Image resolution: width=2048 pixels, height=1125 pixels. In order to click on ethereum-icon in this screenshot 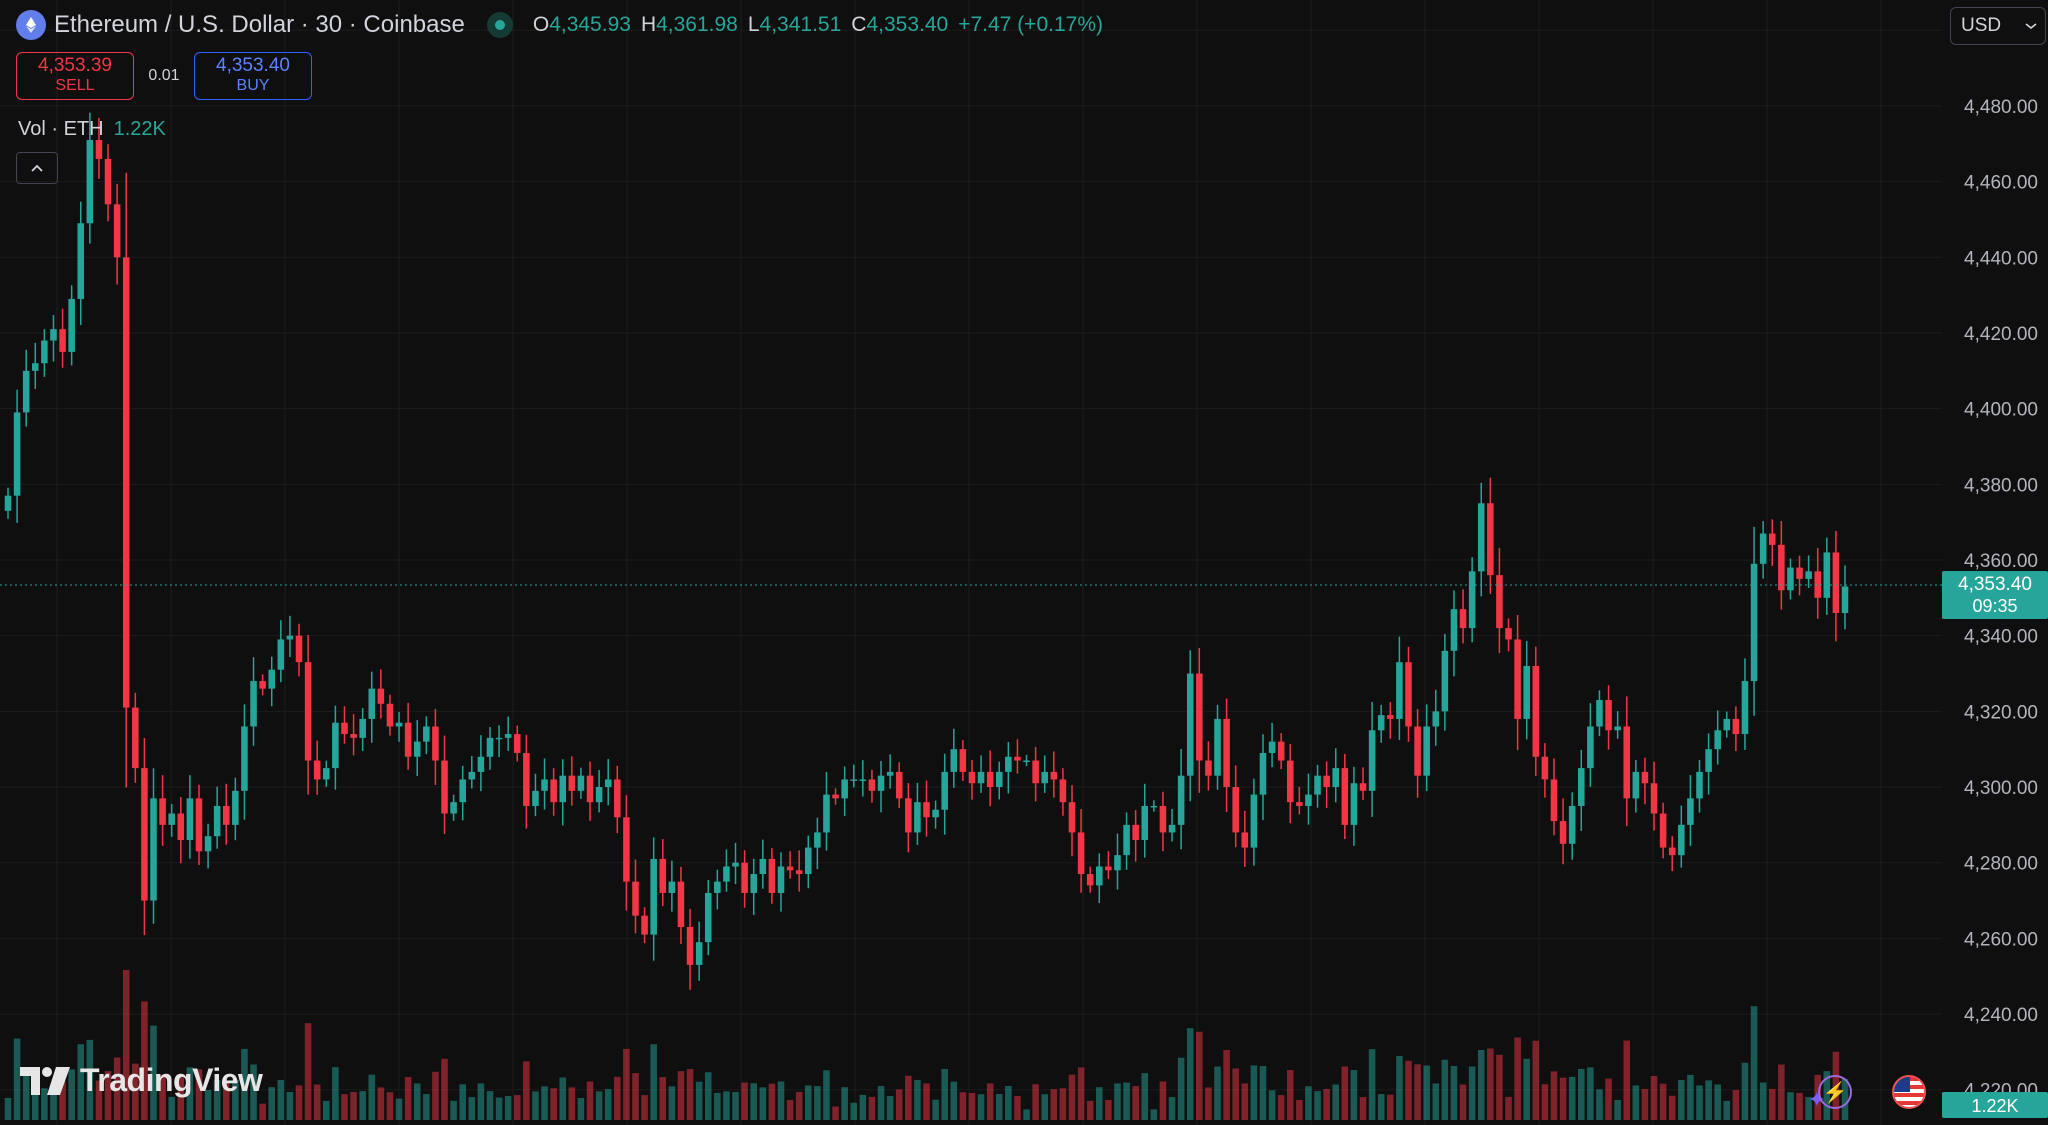, I will do `click(31, 25)`.